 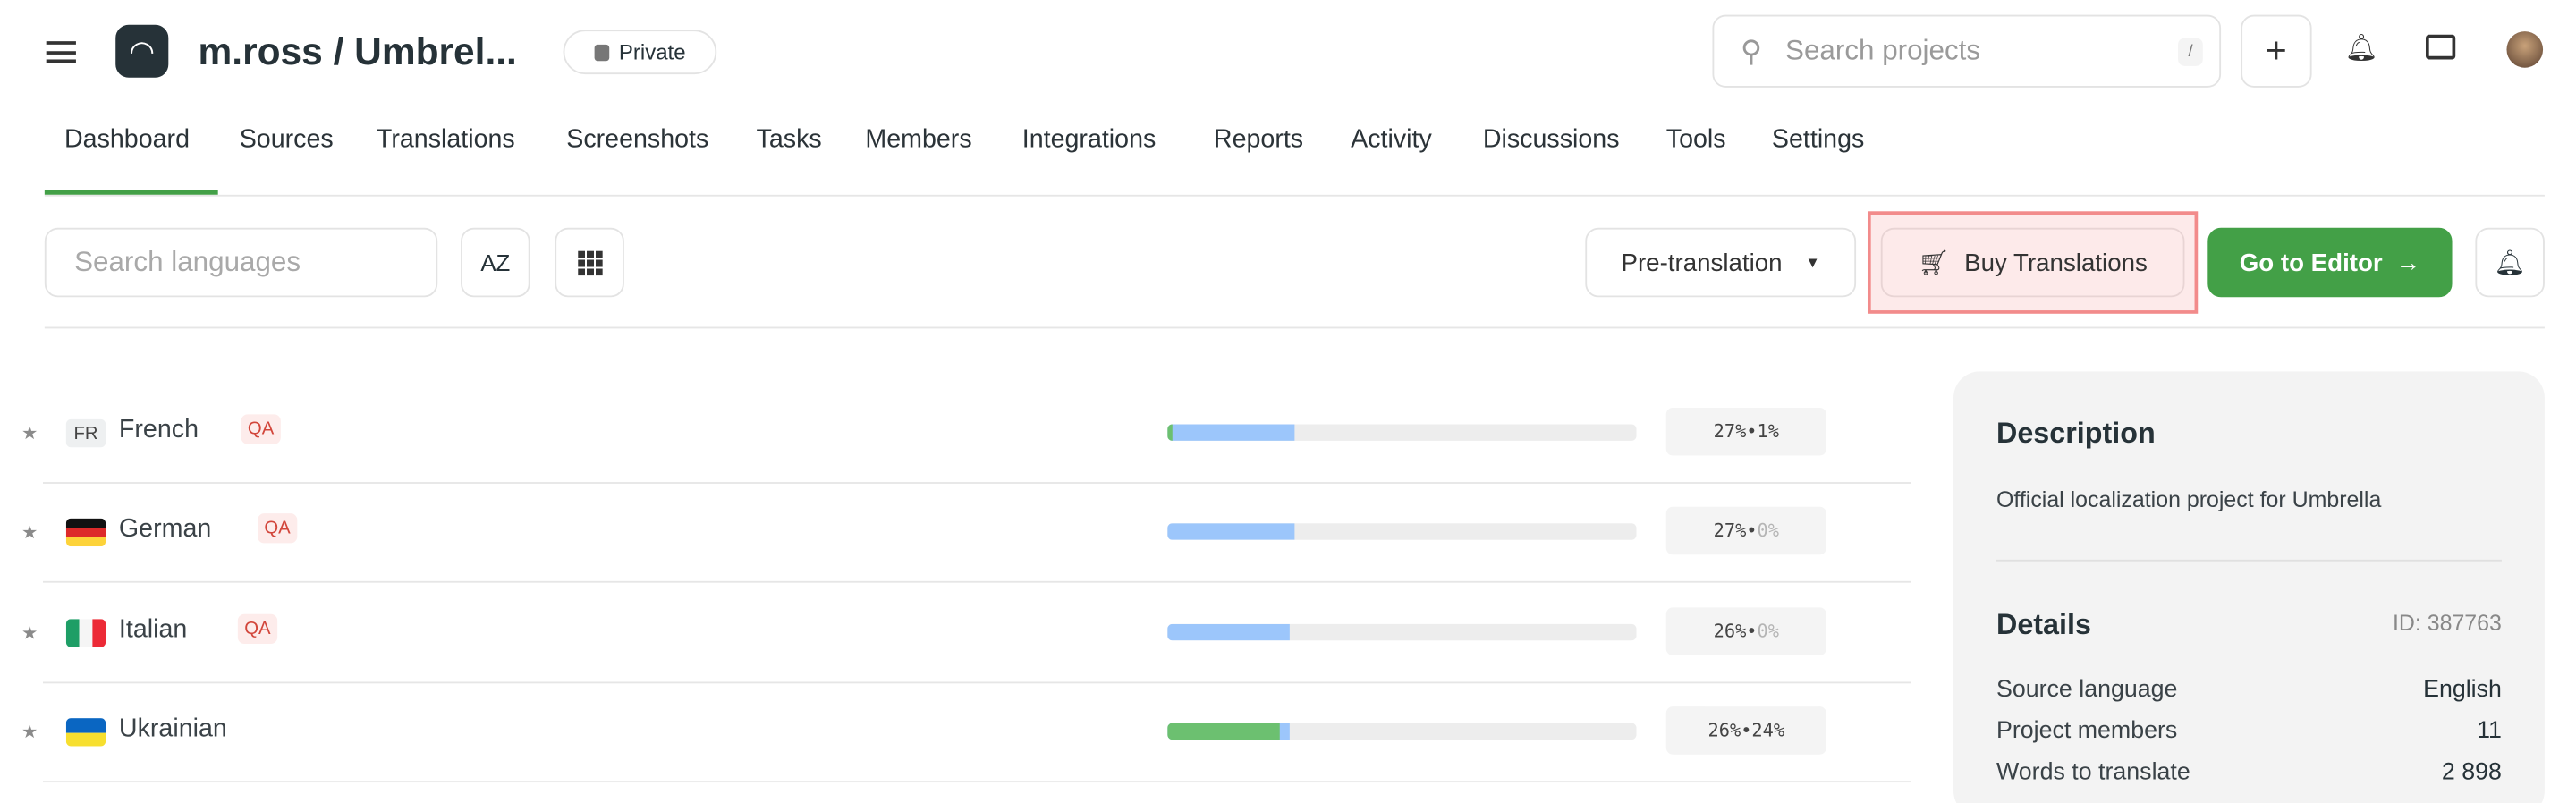 What do you see at coordinates (789, 139) in the screenshot?
I see `tab-tasks: Tasks` at bounding box center [789, 139].